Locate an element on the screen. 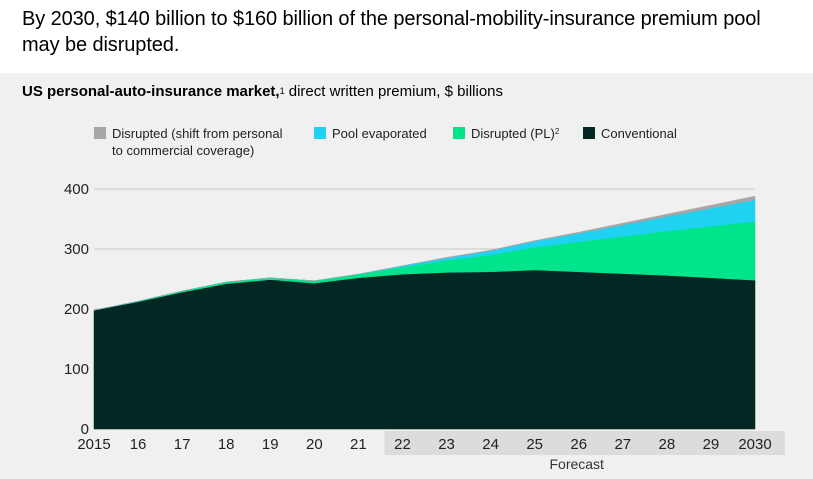 This screenshot has height=479, width=813. x-tick-label-24: 24 is located at coordinates (490, 444).